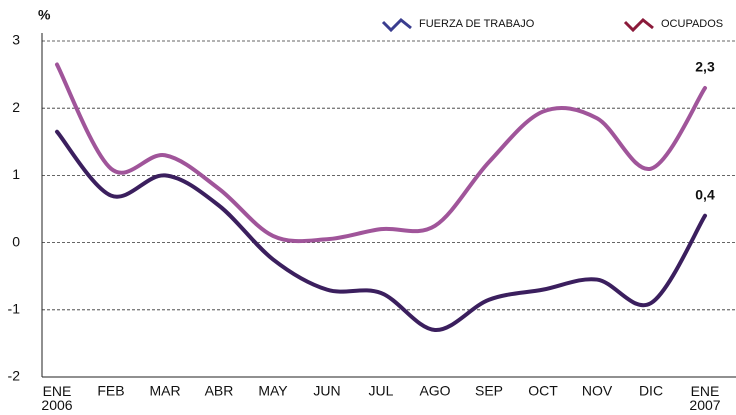 This screenshot has width=736, height=415. I want to click on x-tick-label: FEB, so click(110, 391).